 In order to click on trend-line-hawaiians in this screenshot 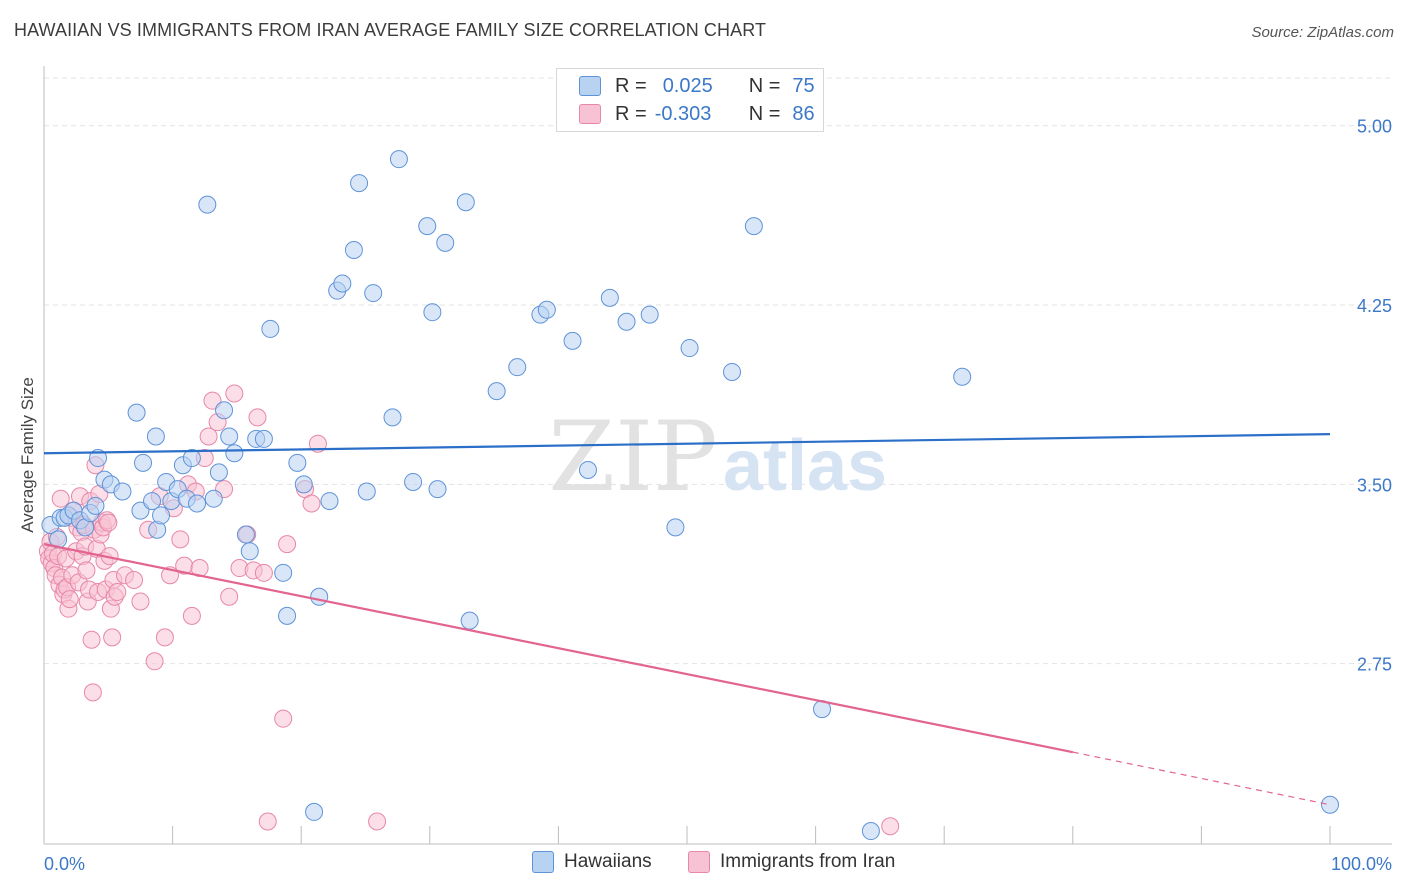, I will do `click(687, 444)`.